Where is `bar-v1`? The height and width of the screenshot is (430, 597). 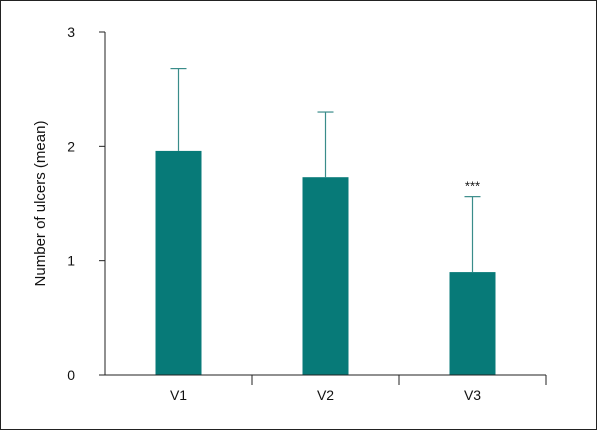 bar-v1 is located at coordinates (178, 262).